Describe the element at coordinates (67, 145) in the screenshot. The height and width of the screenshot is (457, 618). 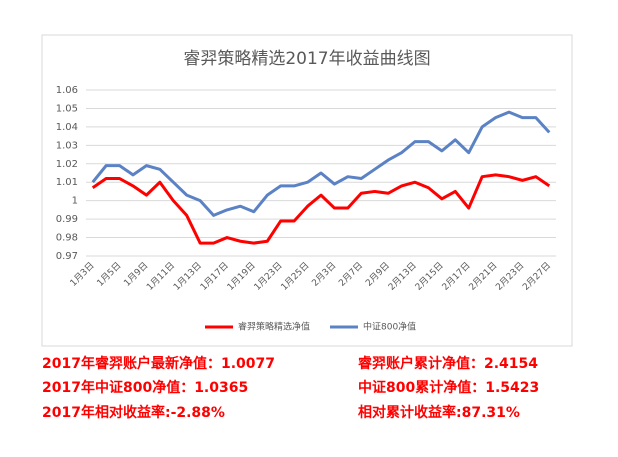
I see `y-tick-label: 1.03` at that location.